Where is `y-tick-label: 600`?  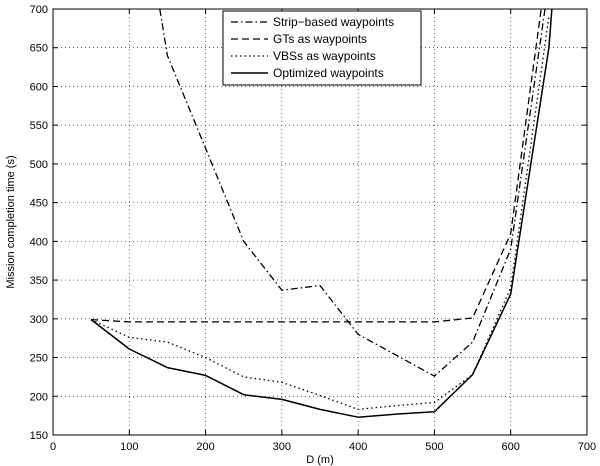 y-tick-label: 600 is located at coordinates (39, 87).